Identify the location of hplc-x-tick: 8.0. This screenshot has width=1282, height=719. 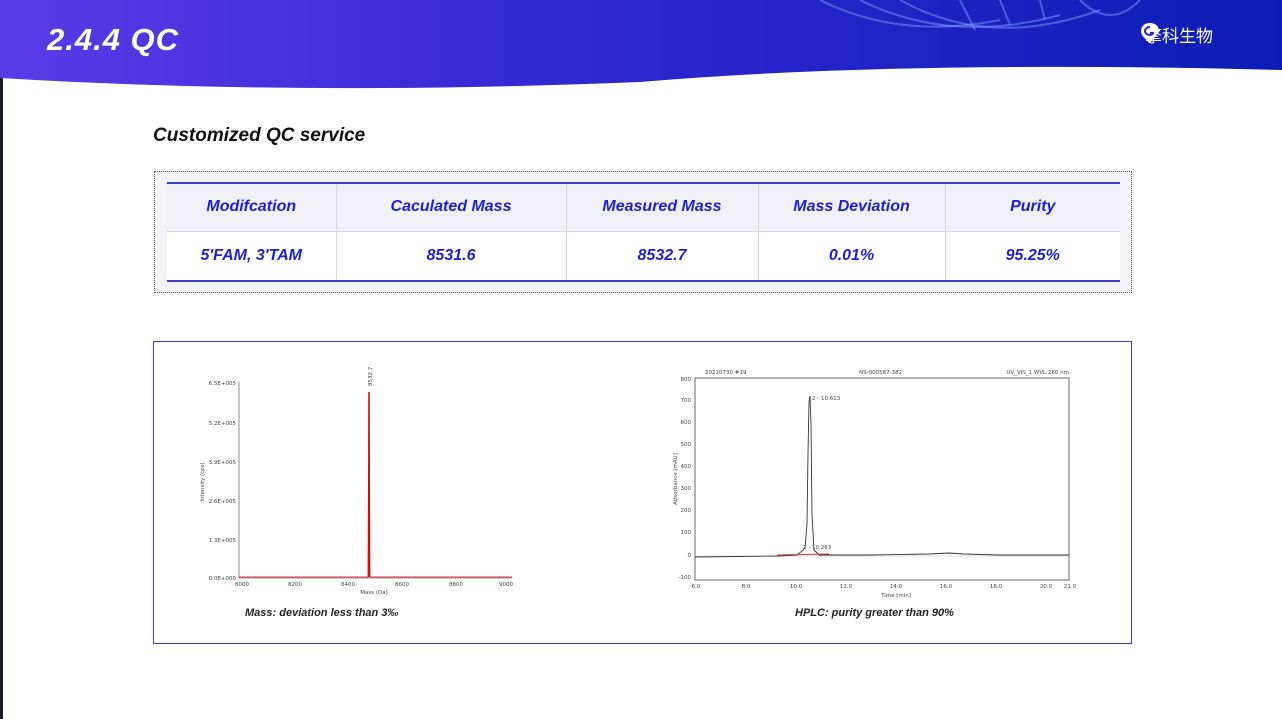
(746, 587).